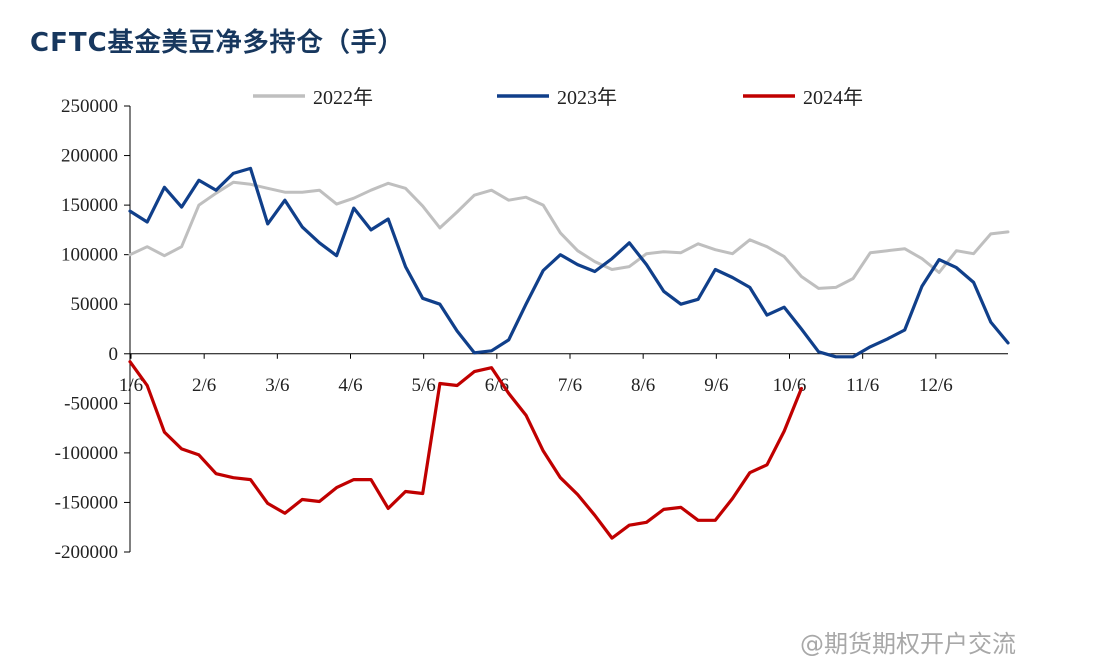  Describe the element at coordinates (587, 97) in the screenshot. I see `legend-label: 2023年` at that location.